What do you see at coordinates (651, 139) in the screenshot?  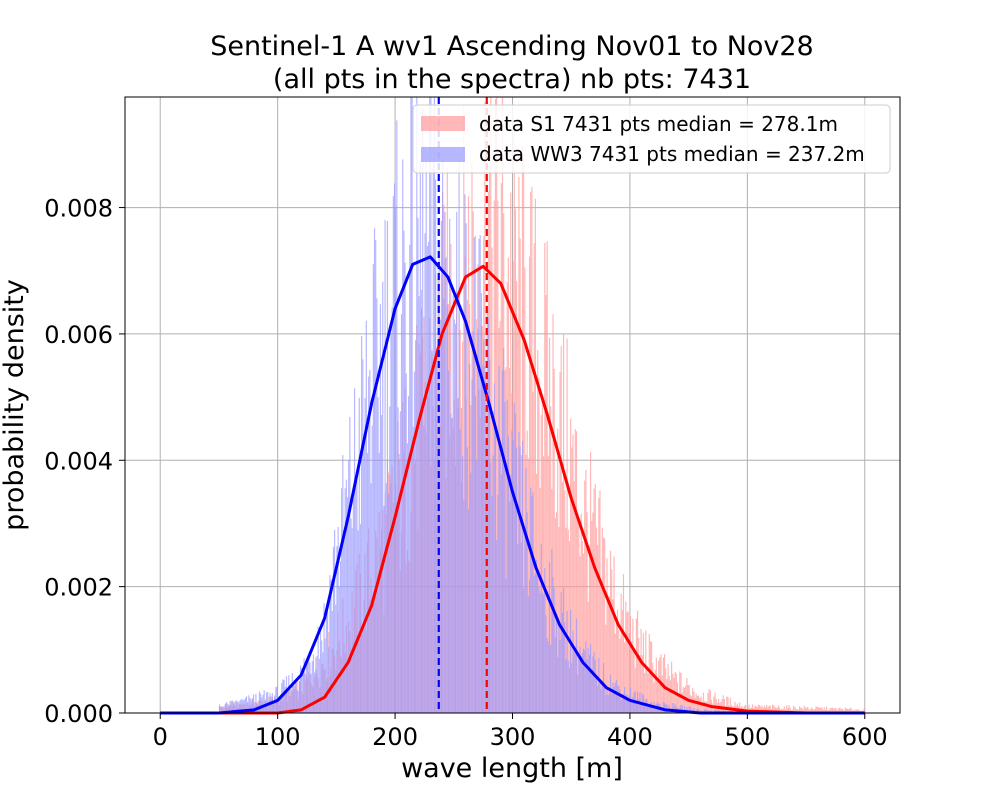 I see `legend-box` at bounding box center [651, 139].